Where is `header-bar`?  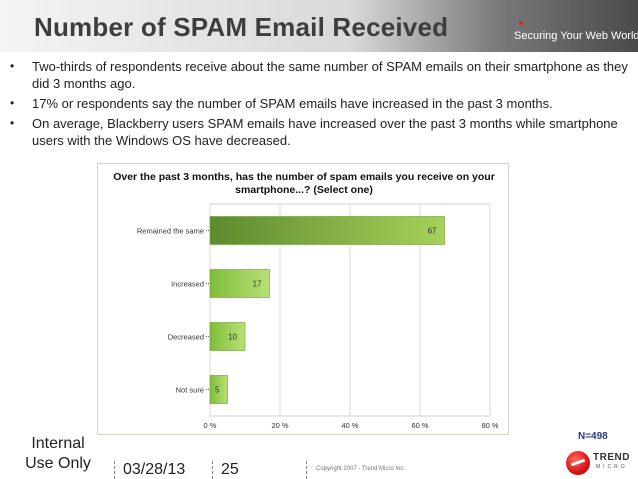 header-bar is located at coordinates (319, 26).